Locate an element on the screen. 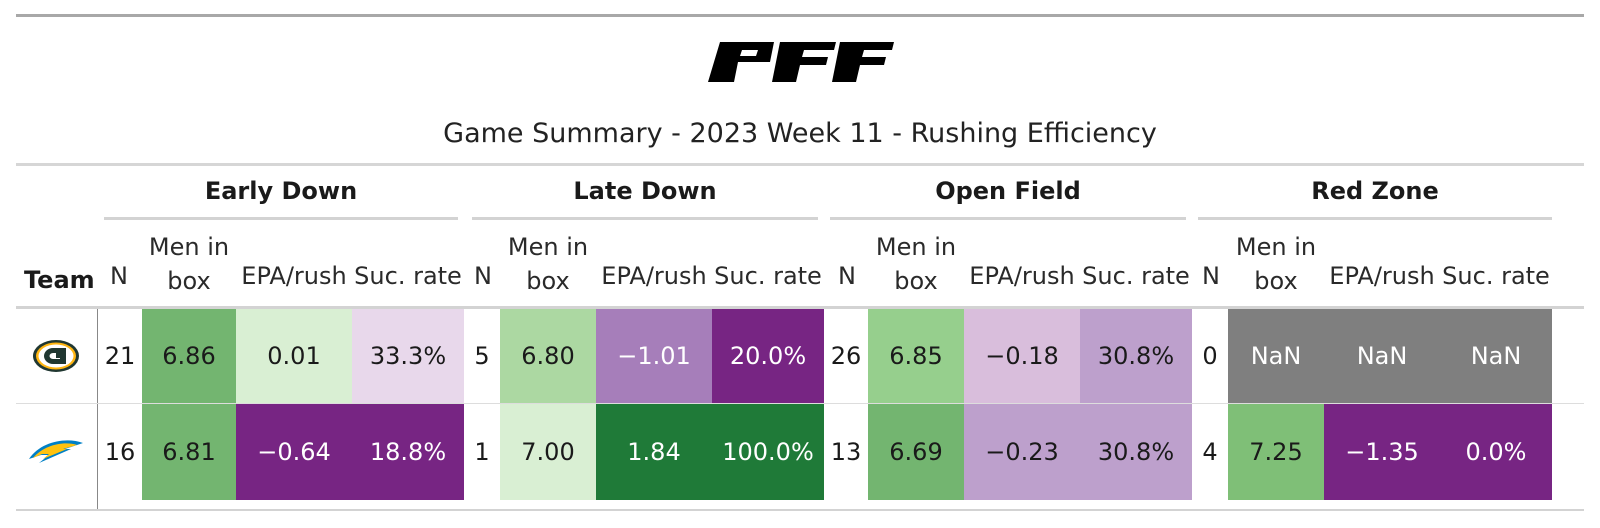 The height and width of the screenshot is (528, 1600). cell-suc-rate: 18.8% is located at coordinates (408, 452).